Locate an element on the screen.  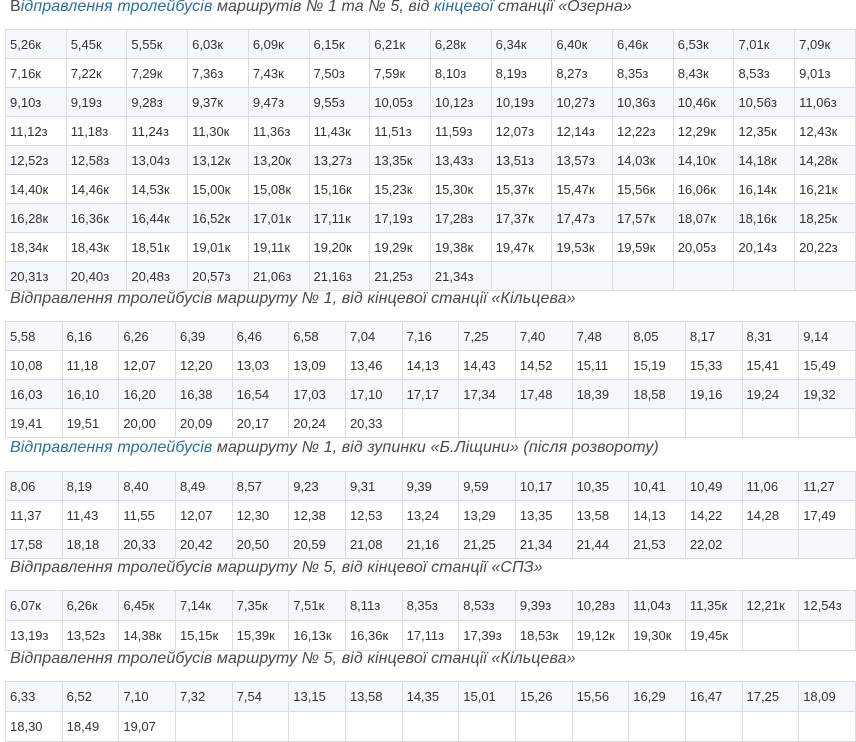
departure-time-cell: 7,59к is located at coordinates (400, 73).